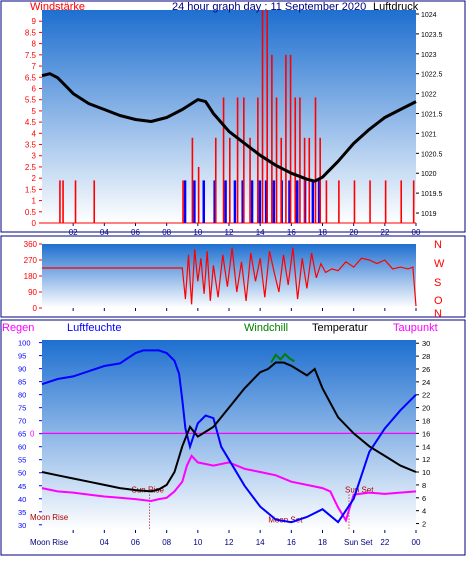 Image resolution: width=470 pixels, height=567 pixels. Describe the element at coordinates (432, 115) in the screenshot. I see `pressure-ytick-label: 1021.5` at that location.